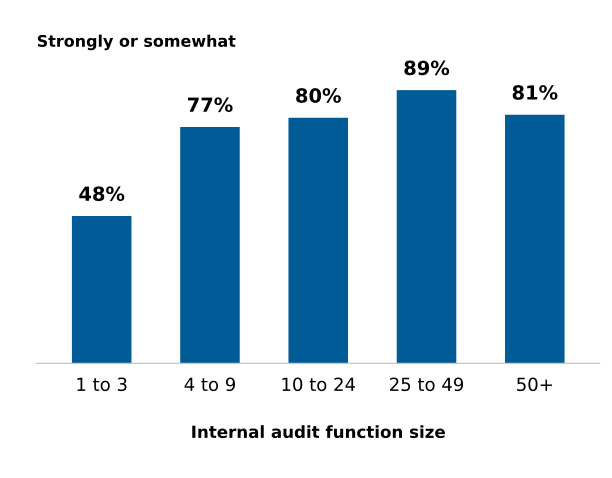 The image size is (612, 478). What do you see at coordinates (427, 68) in the screenshot?
I see `data-label: 89%` at bounding box center [427, 68].